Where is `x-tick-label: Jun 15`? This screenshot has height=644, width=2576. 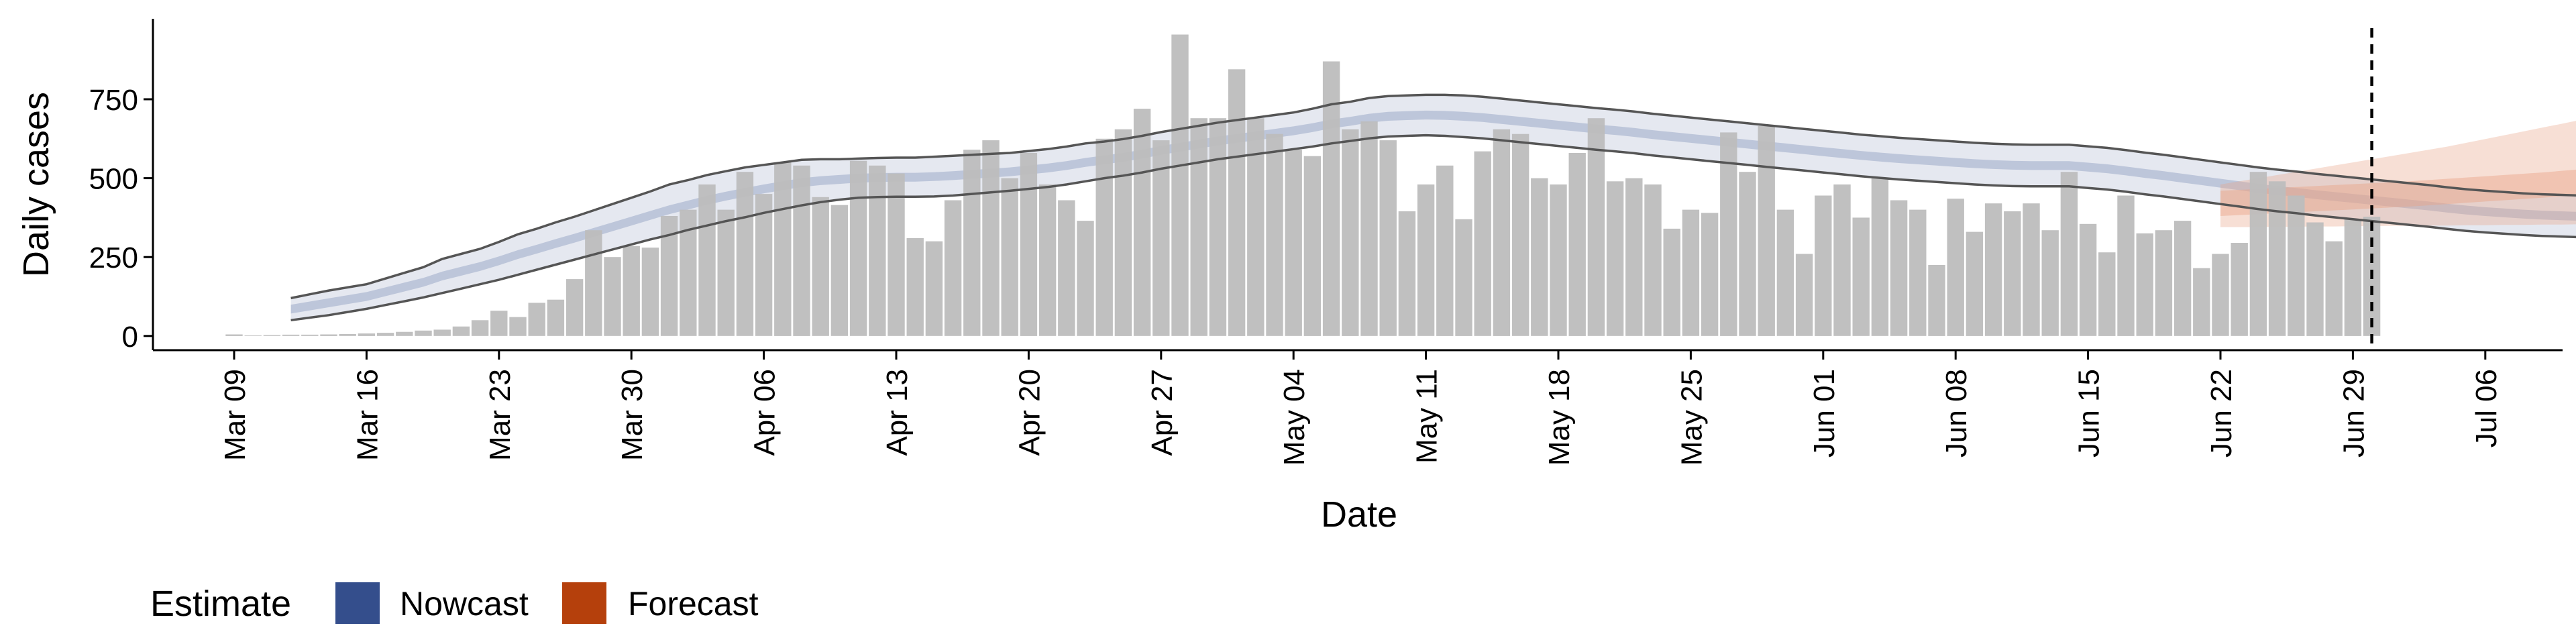 x-tick-label: Jun 15 is located at coordinates (2089, 413).